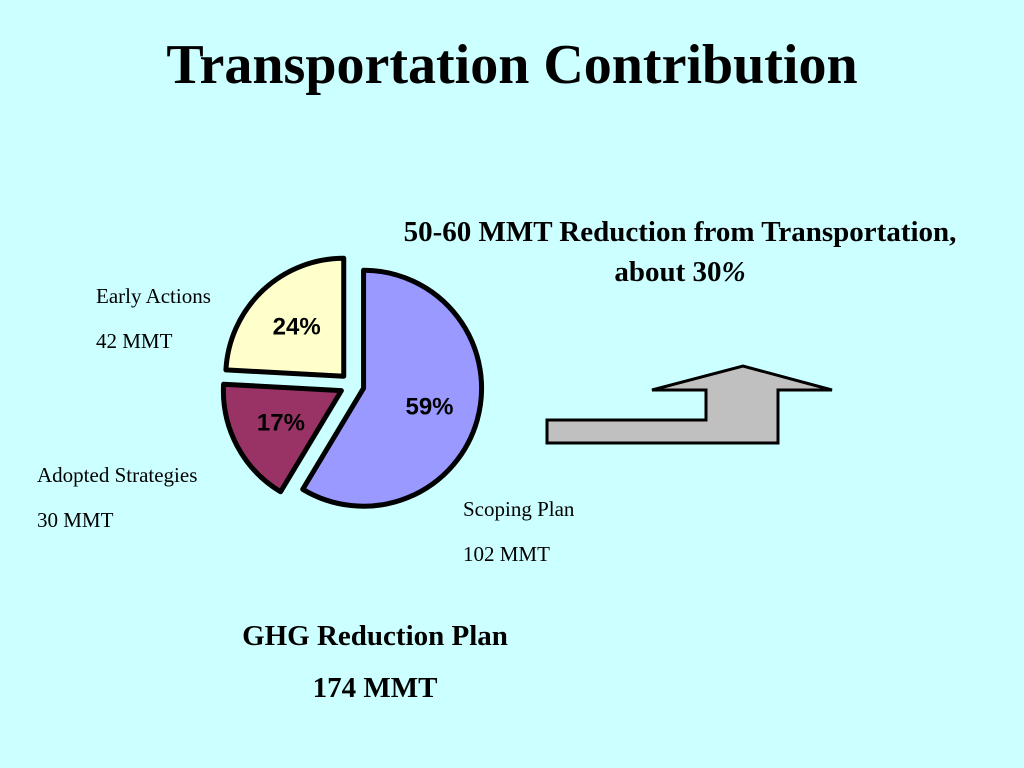 The image size is (1024, 768). Describe the element at coordinates (75, 520) in the screenshot. I see `adopted-strategies-amount: 30 MMT` at that location.